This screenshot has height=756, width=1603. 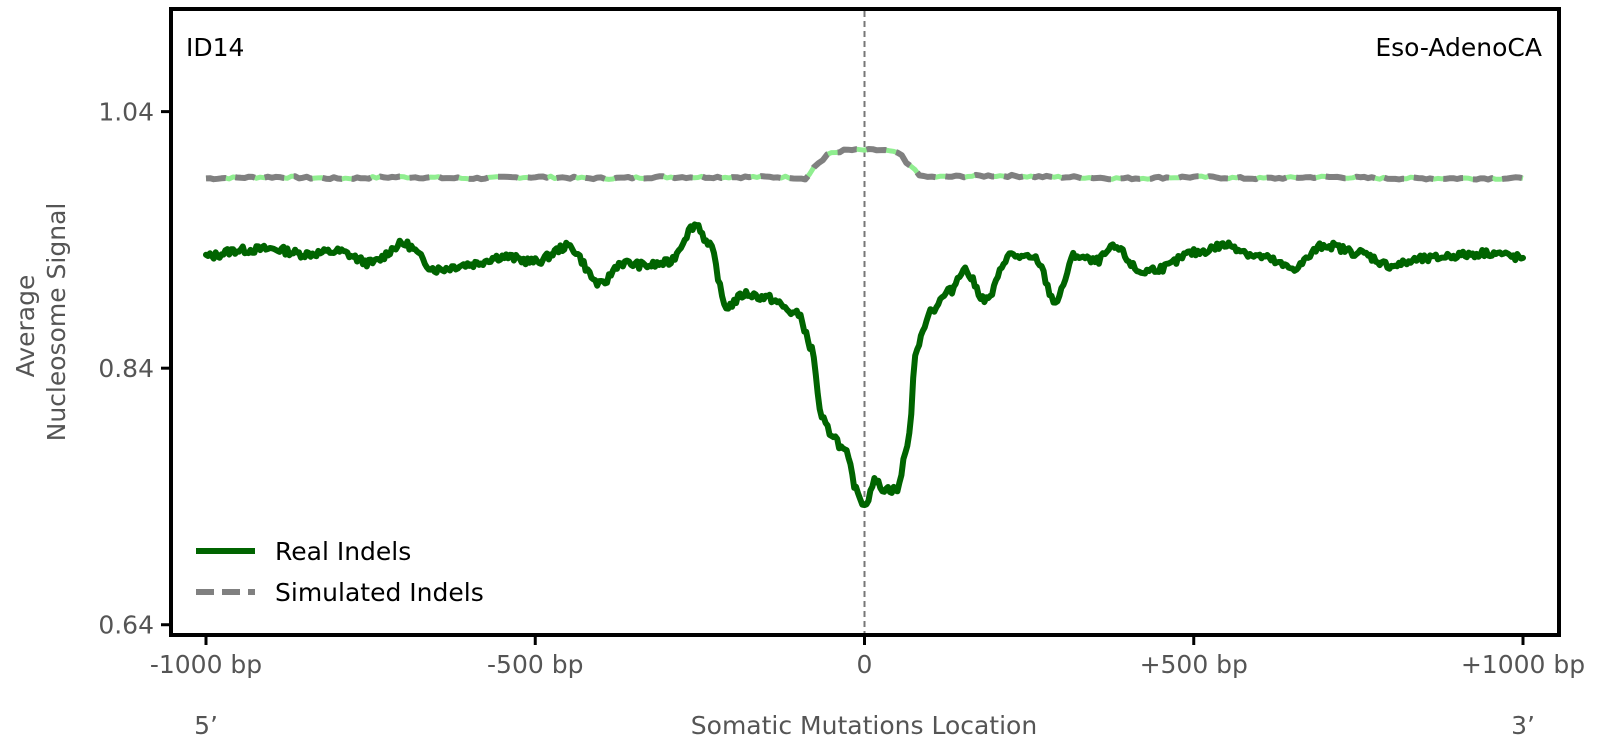 I want to click on x-tick-label-1: -500 bp, so click(x=535, y=664).